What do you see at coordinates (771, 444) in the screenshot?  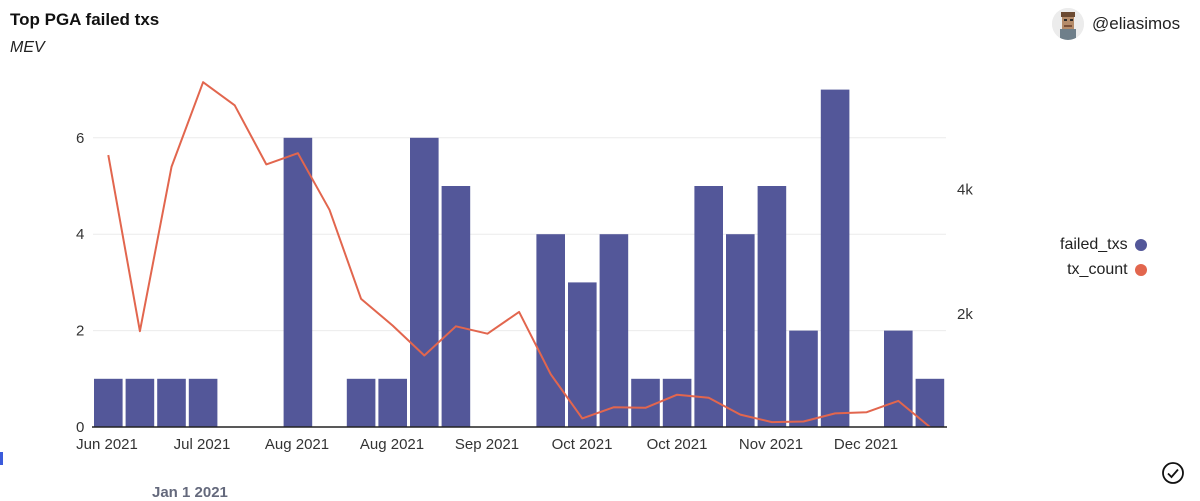 I see `x-tick-label: Nov 2021` at bounding box center [771, 444].